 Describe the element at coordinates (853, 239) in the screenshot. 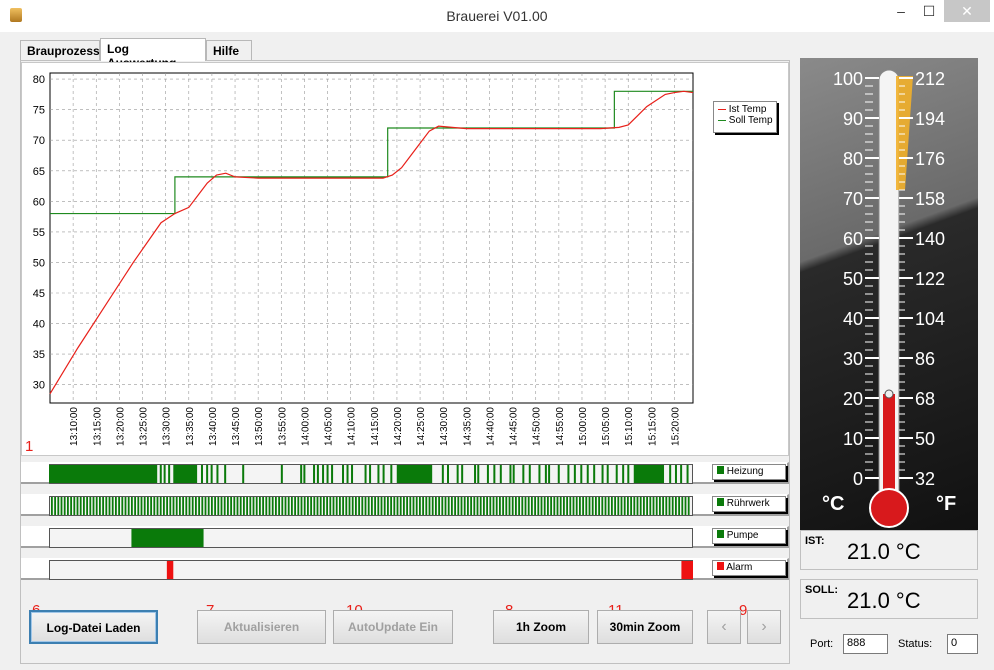

I see `celsius-label: 60` at that location.